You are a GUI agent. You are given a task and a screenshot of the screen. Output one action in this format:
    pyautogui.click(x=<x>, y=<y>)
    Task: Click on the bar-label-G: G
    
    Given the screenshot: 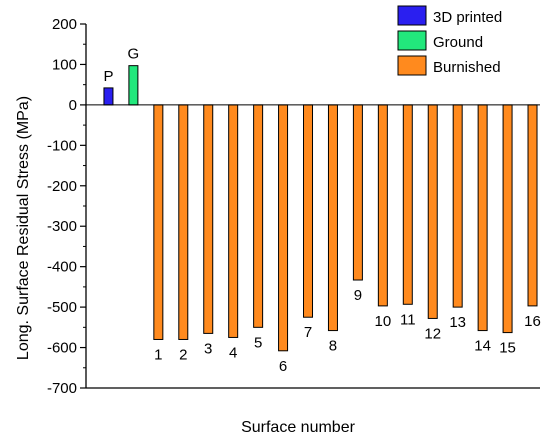 What is the action you would take?
    pyautogui.click(x=134, y=54)
    